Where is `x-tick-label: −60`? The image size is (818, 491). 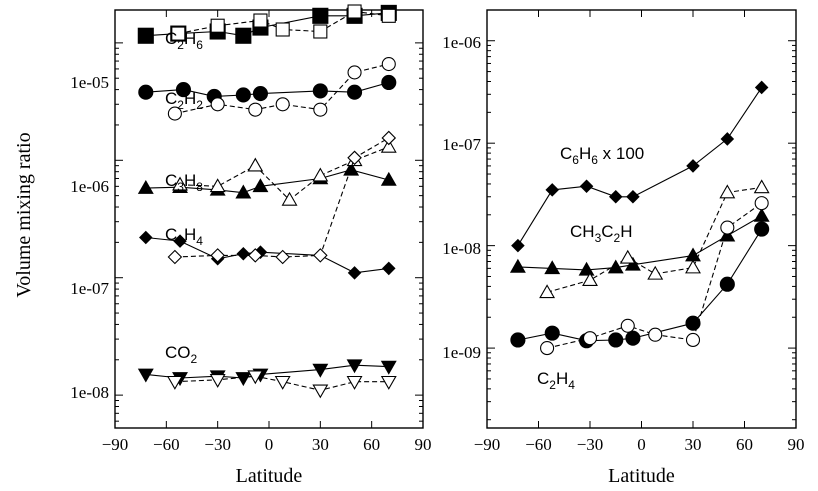
x-tick-label: −60 is located at coordinates (166, 444).